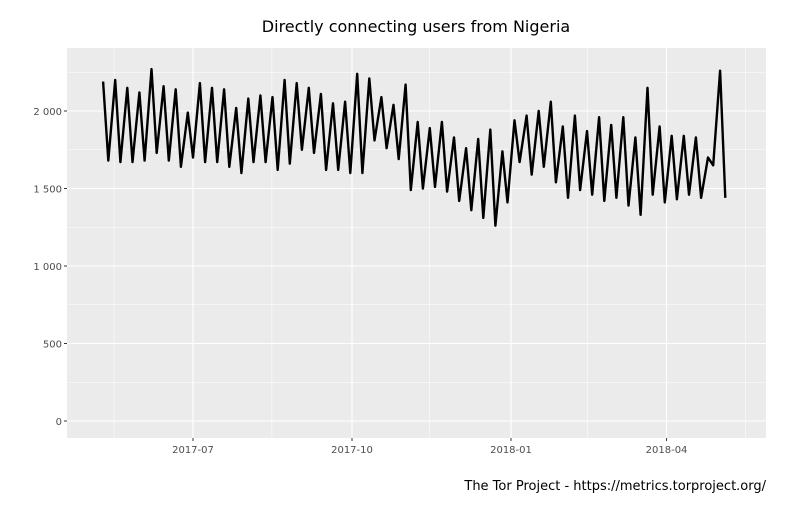 The image size is (811, 505). I want to click on y-tick-label: 0, so click(59, 422).